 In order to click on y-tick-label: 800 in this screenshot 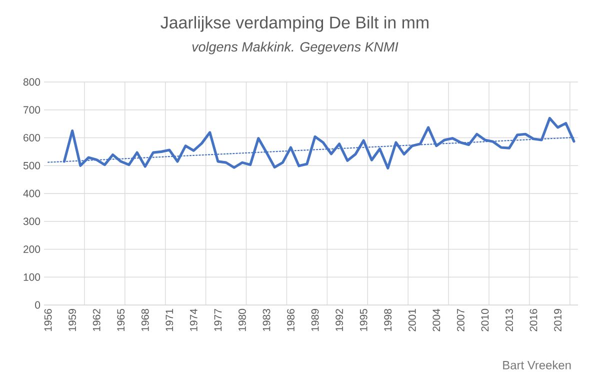, I will do `click(31, 82)`.